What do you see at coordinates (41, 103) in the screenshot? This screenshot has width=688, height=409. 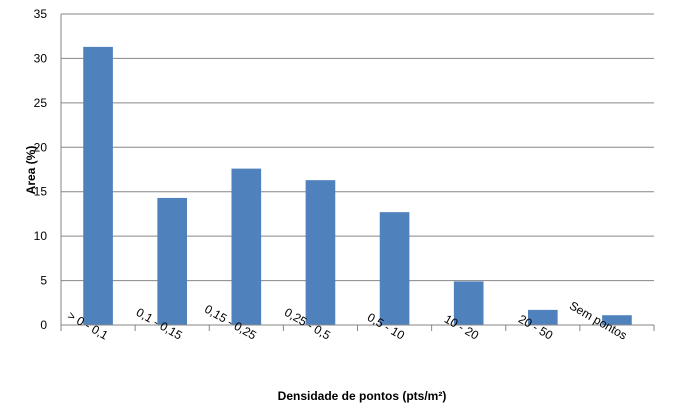 I see `y-tick-label: 25` at bounding box center [41, 103].